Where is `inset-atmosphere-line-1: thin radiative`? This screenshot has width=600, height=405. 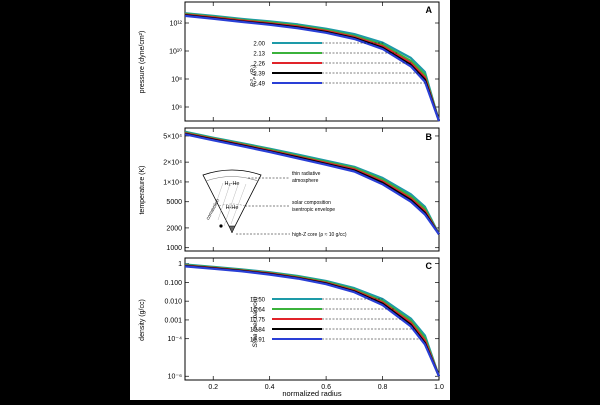
inset-atmosphere-line-1: thin radiative is located at coordinates (306, 174).